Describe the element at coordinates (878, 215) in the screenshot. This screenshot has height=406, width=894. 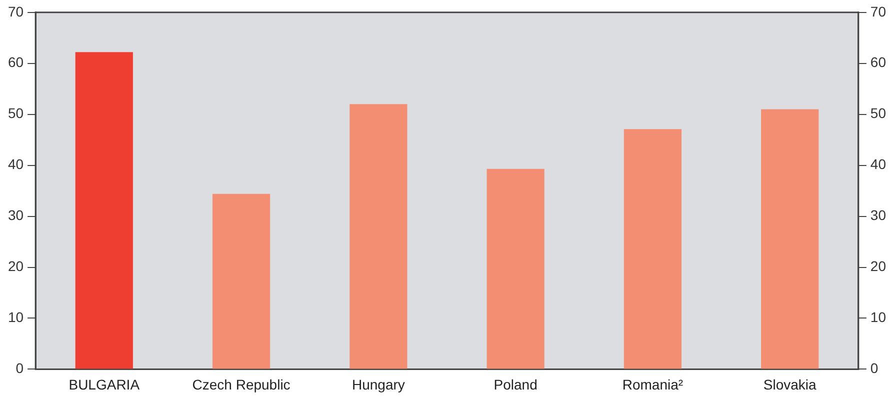
I see `y2-tick-label: 30` at that location.